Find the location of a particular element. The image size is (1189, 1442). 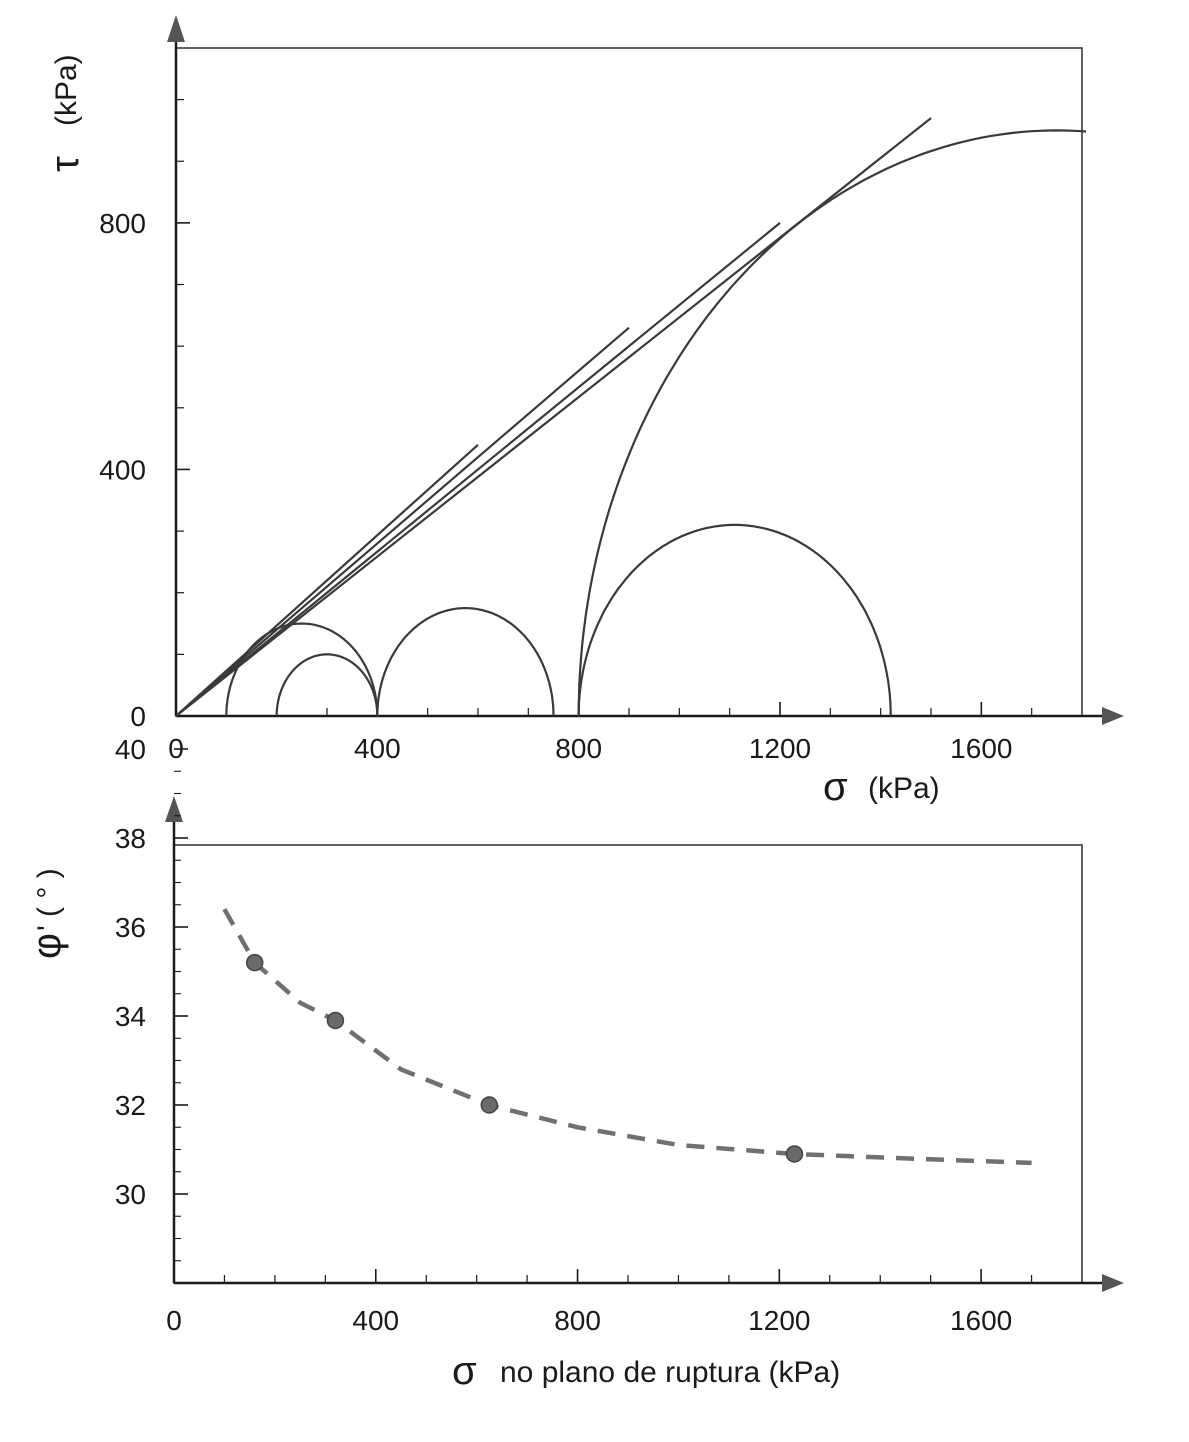

x-axis-arrow-bottom is located at coordinates (1113, 1283).